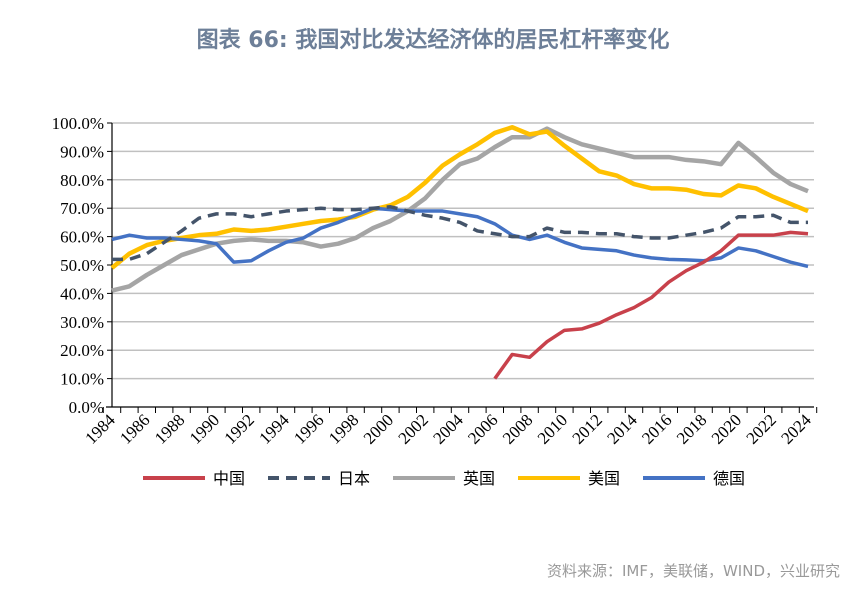 Image resolution: width=866 pixels, height=600 pixels. I want to click on legend-label: 日本, so click(354, 478).